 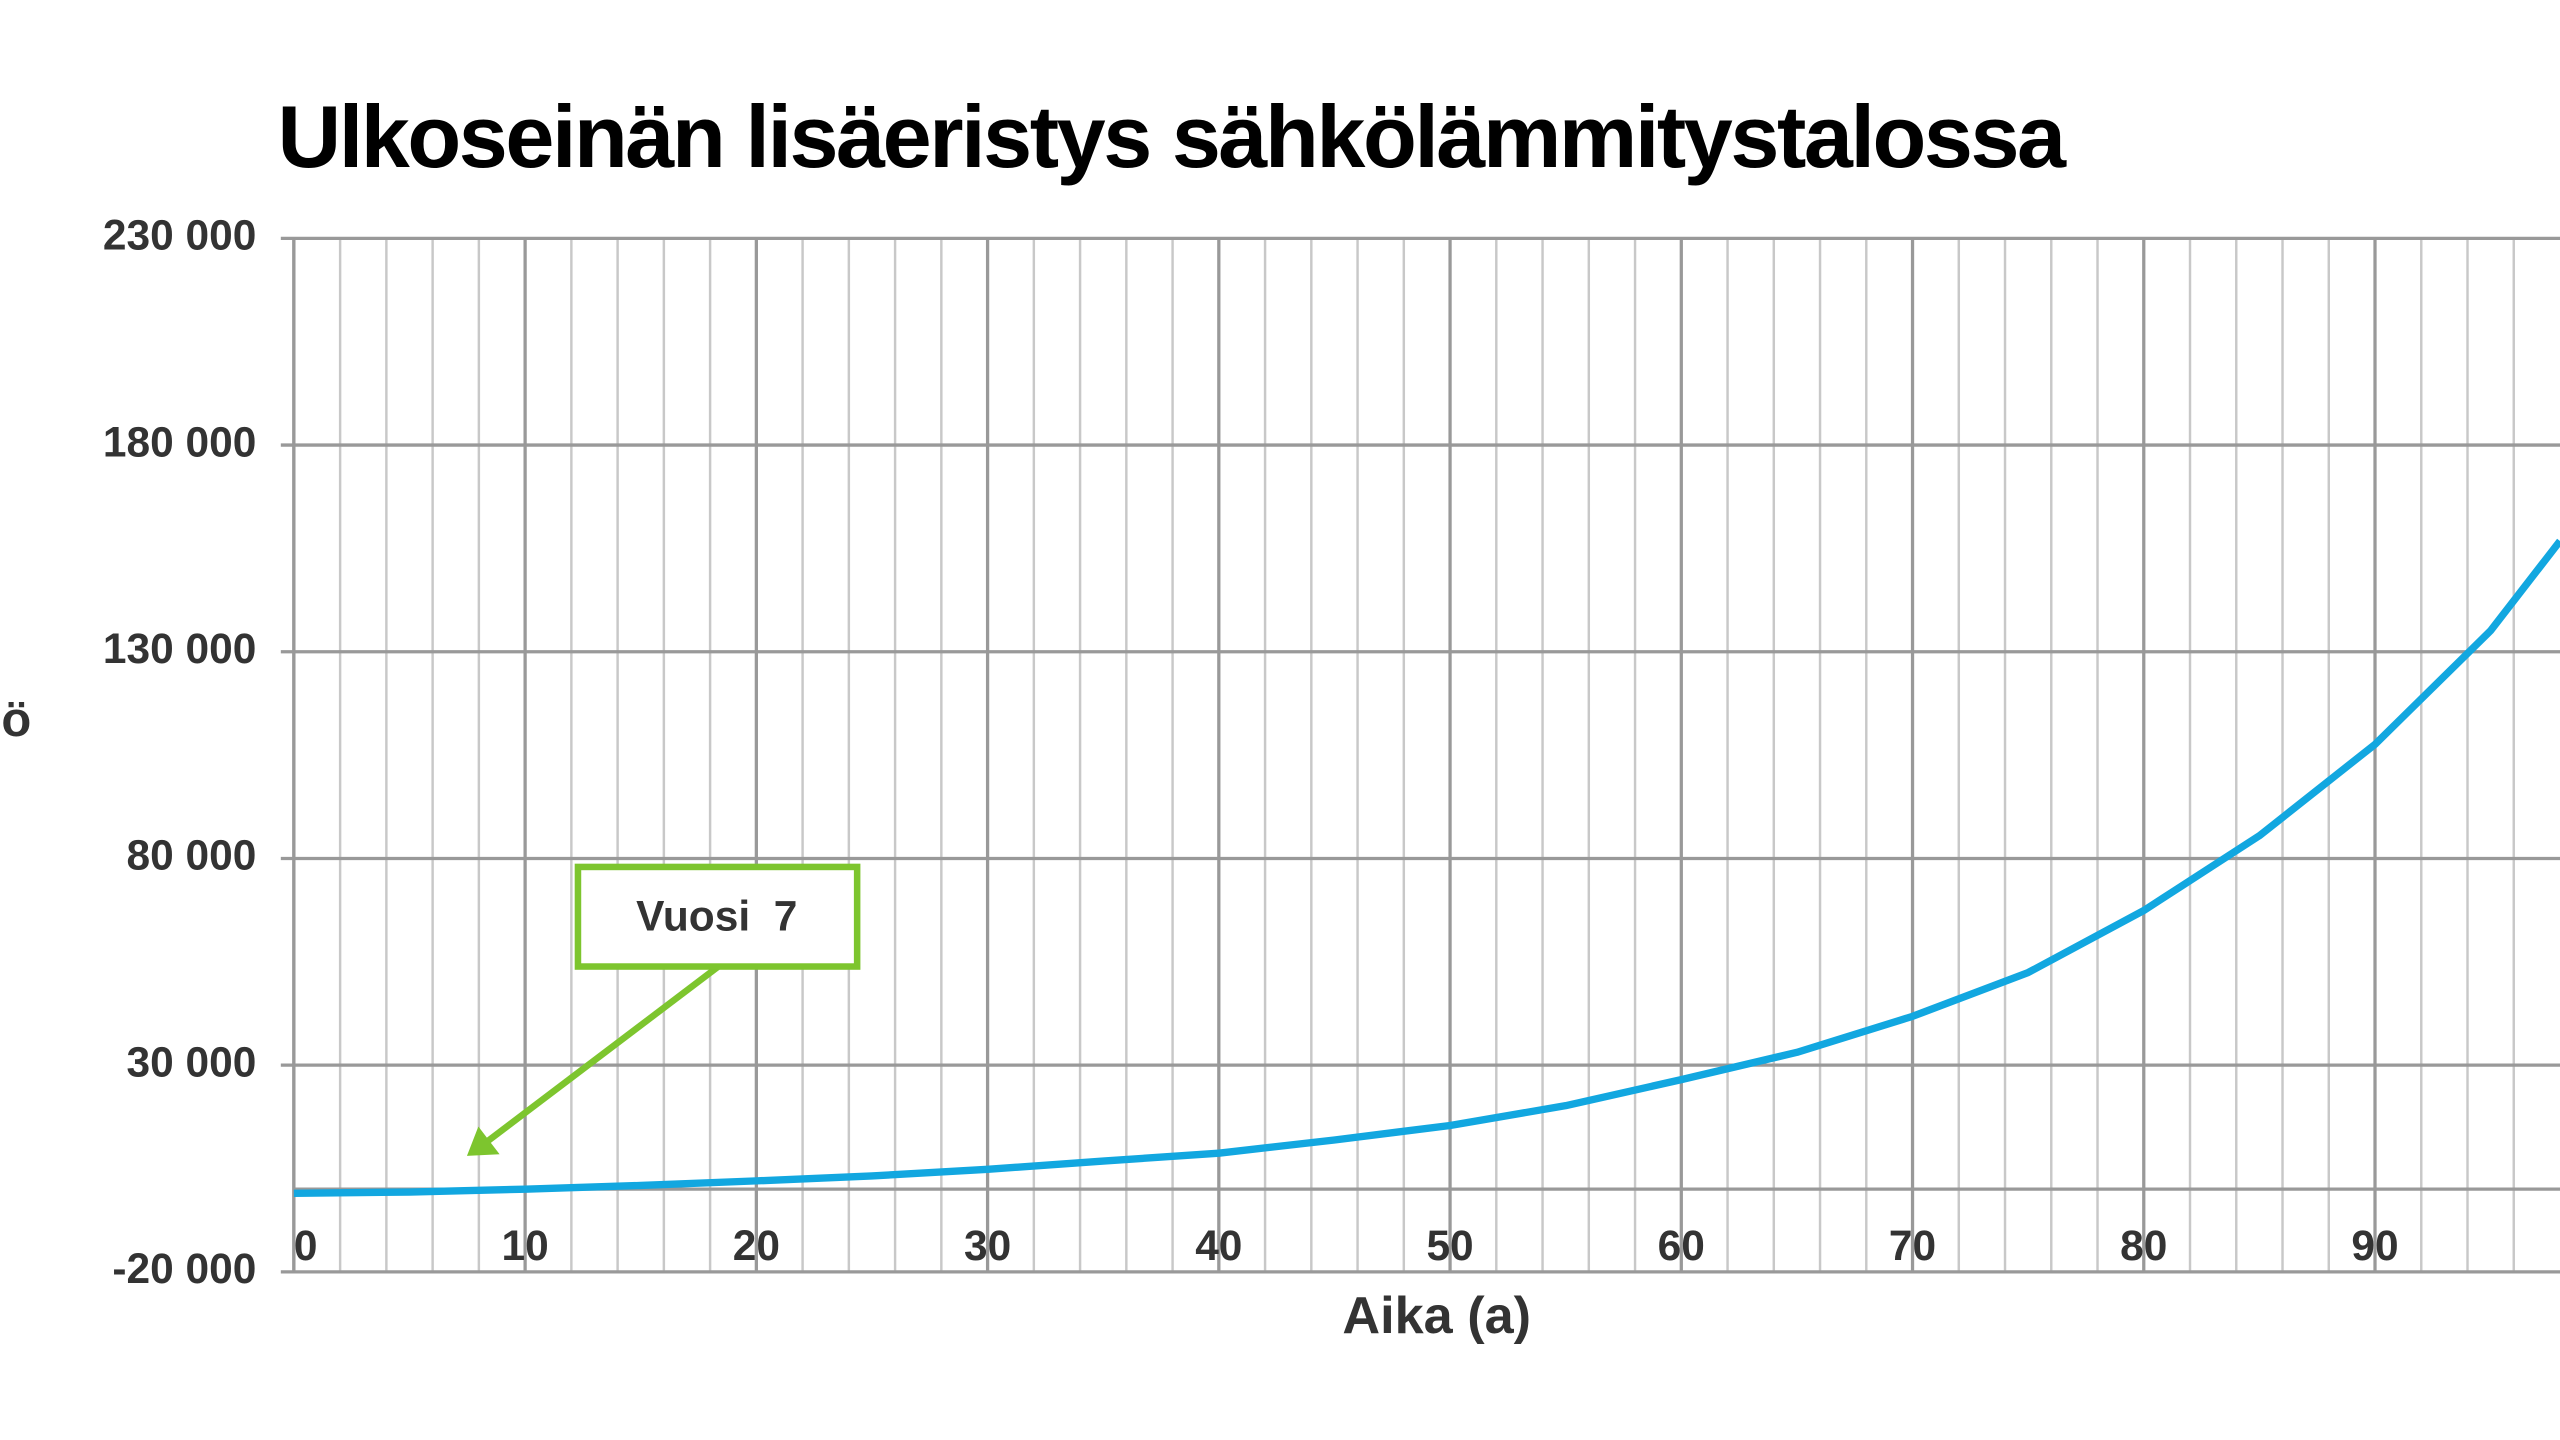 What do you see at coordinates (1218, 1245) in the screenshot?
I see `x-tick-label: 40` at bounding box center [1218, 1245].